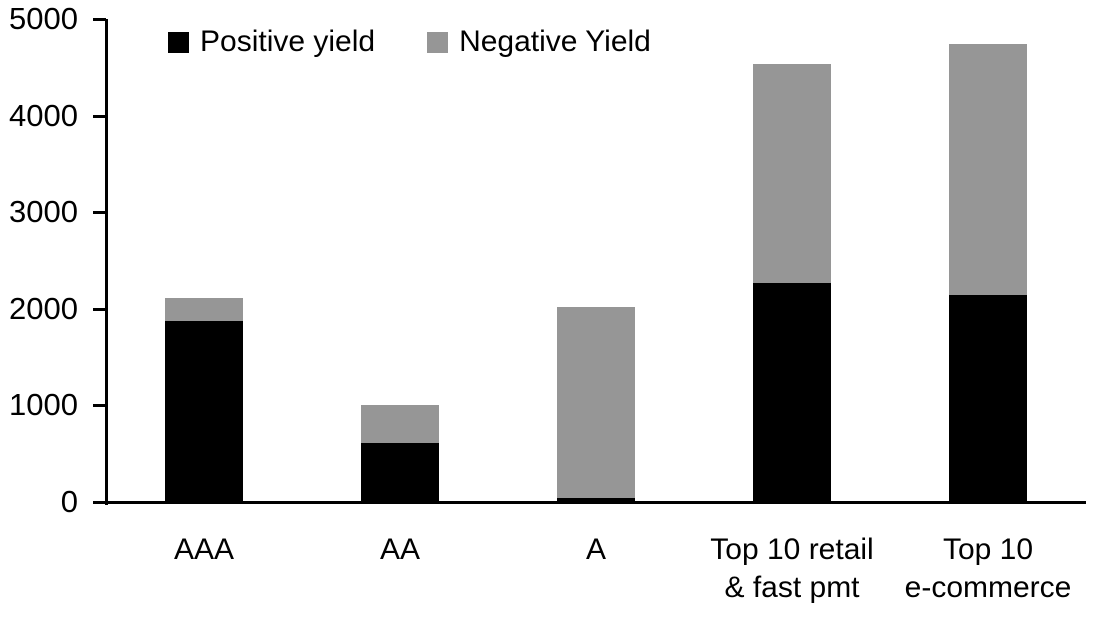 The width and height of the screenshot is (1102, 618). Describe the element at coordinates (43, 212) in the screenshot. I see `y-tick-label: 3000` at that location.